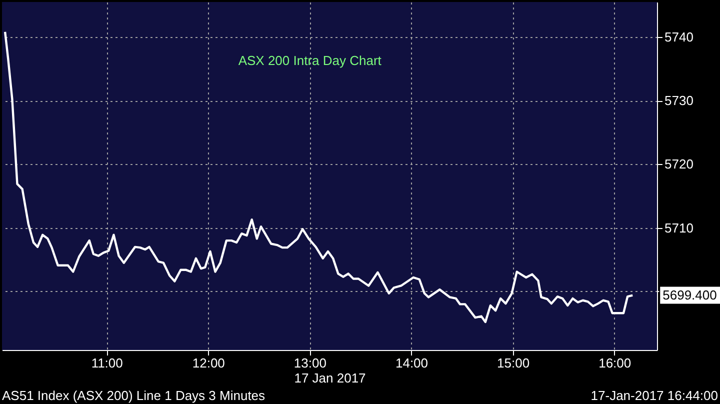 The height and width of the screenshot is (404, 720). Describe the element at coordinates (411, 363) in the screenshot. I see `x-tick-label: 14:00` at that location.